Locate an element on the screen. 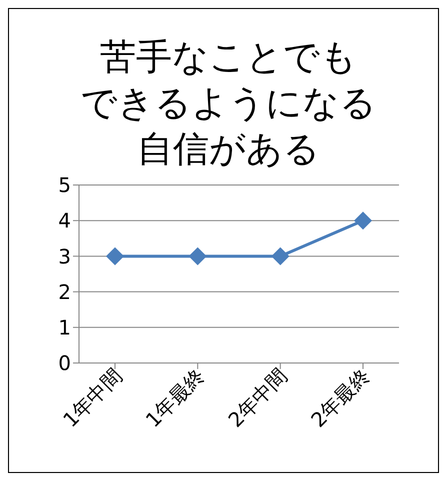 This screenshot has height=481, width=447. y-tick-label: 3 is located at coordinates (64, 256).